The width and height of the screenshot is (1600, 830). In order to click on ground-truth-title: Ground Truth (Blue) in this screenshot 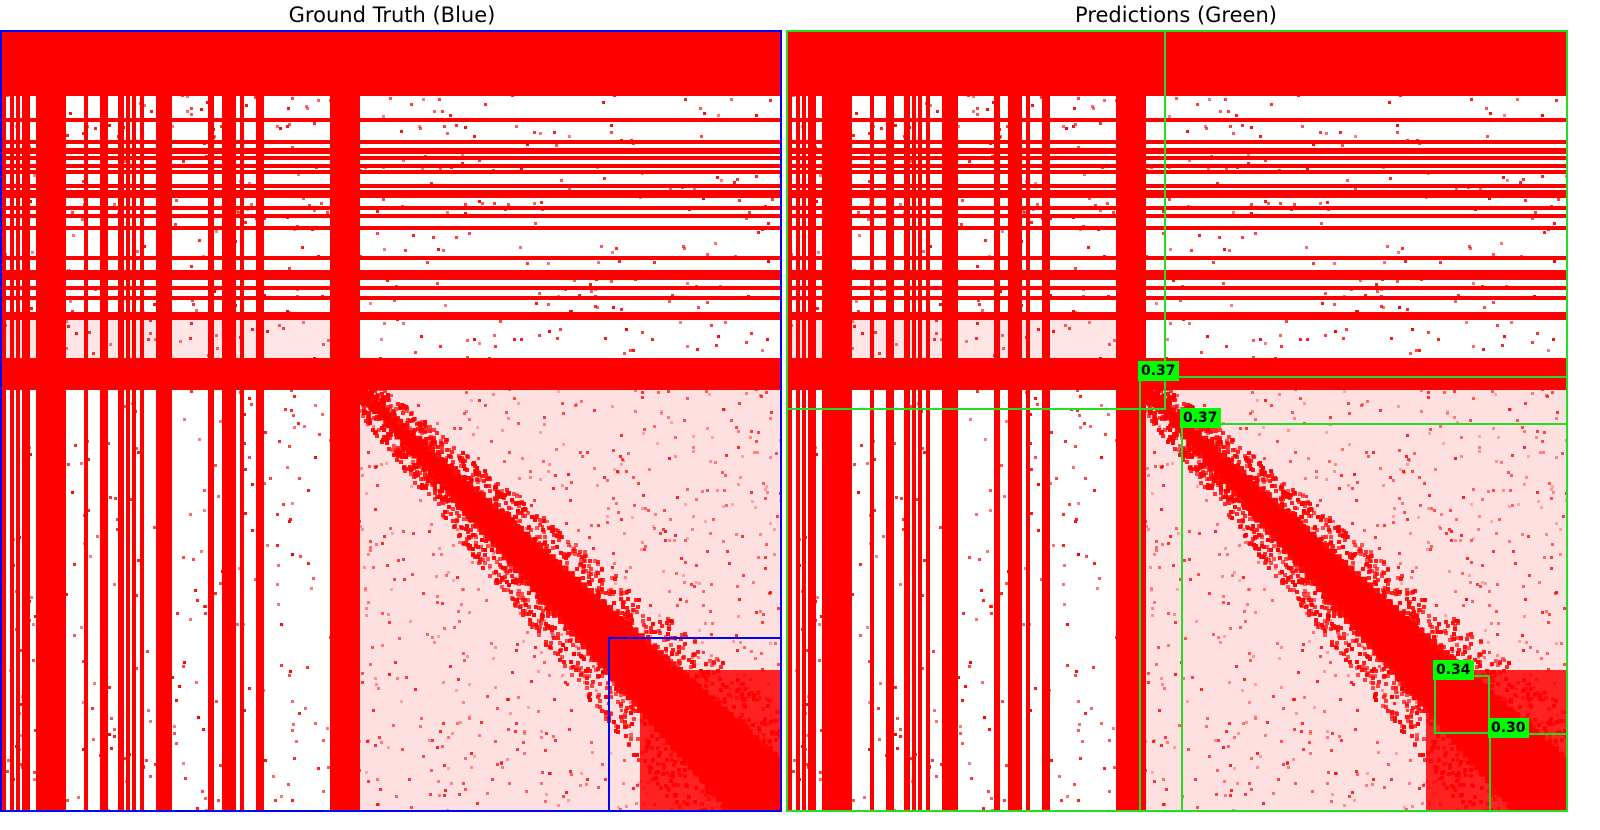, I will do `click(392, 15)`.